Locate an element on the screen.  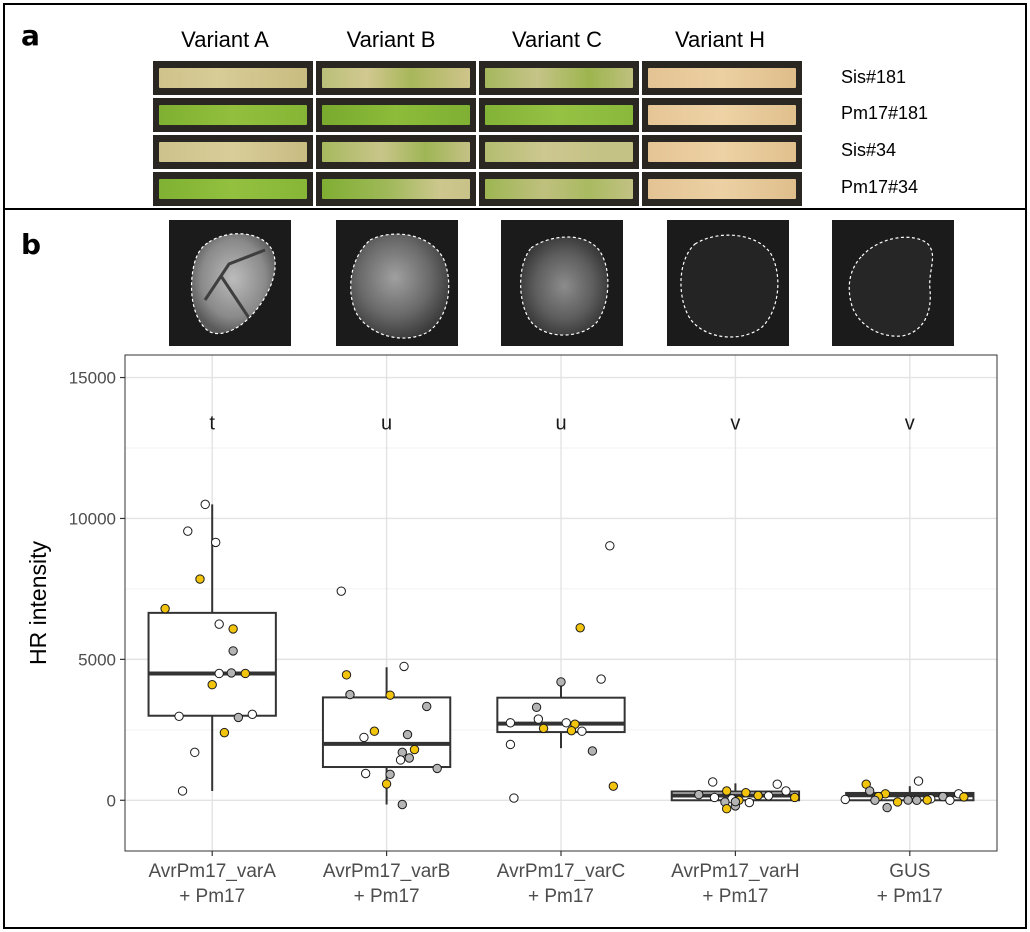
panel-a-label: a is located at coordinates (30, 35).